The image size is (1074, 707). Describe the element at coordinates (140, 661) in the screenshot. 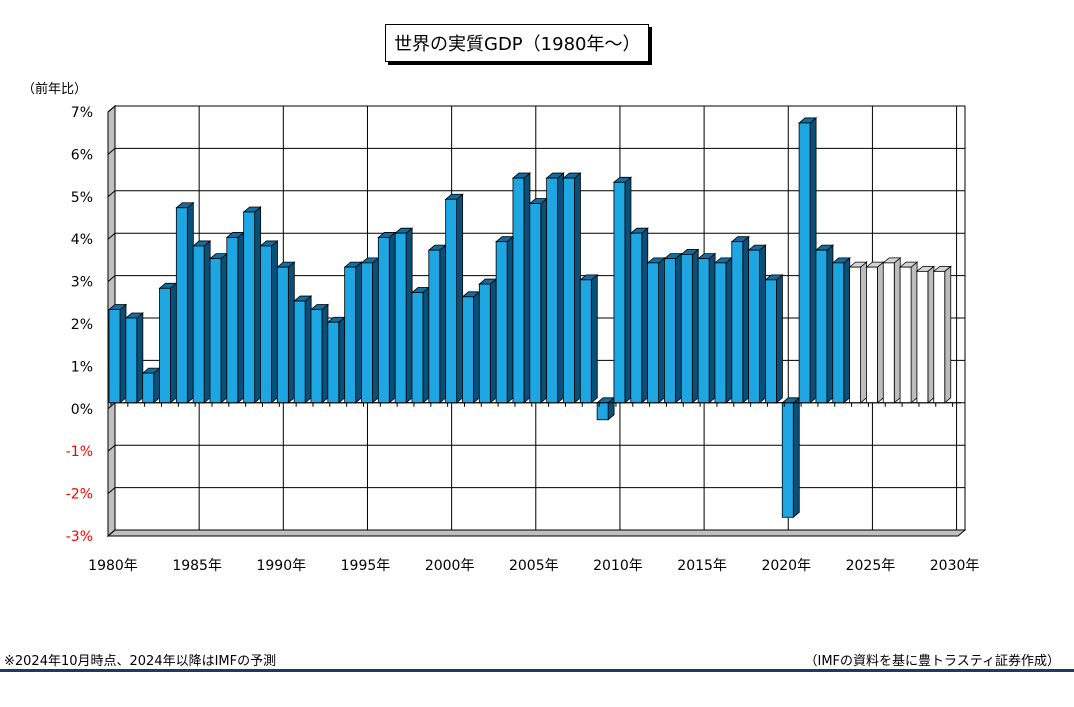

I see `footnote: ※2024年10月時点、2024年以降はIMFの予測` at that location.